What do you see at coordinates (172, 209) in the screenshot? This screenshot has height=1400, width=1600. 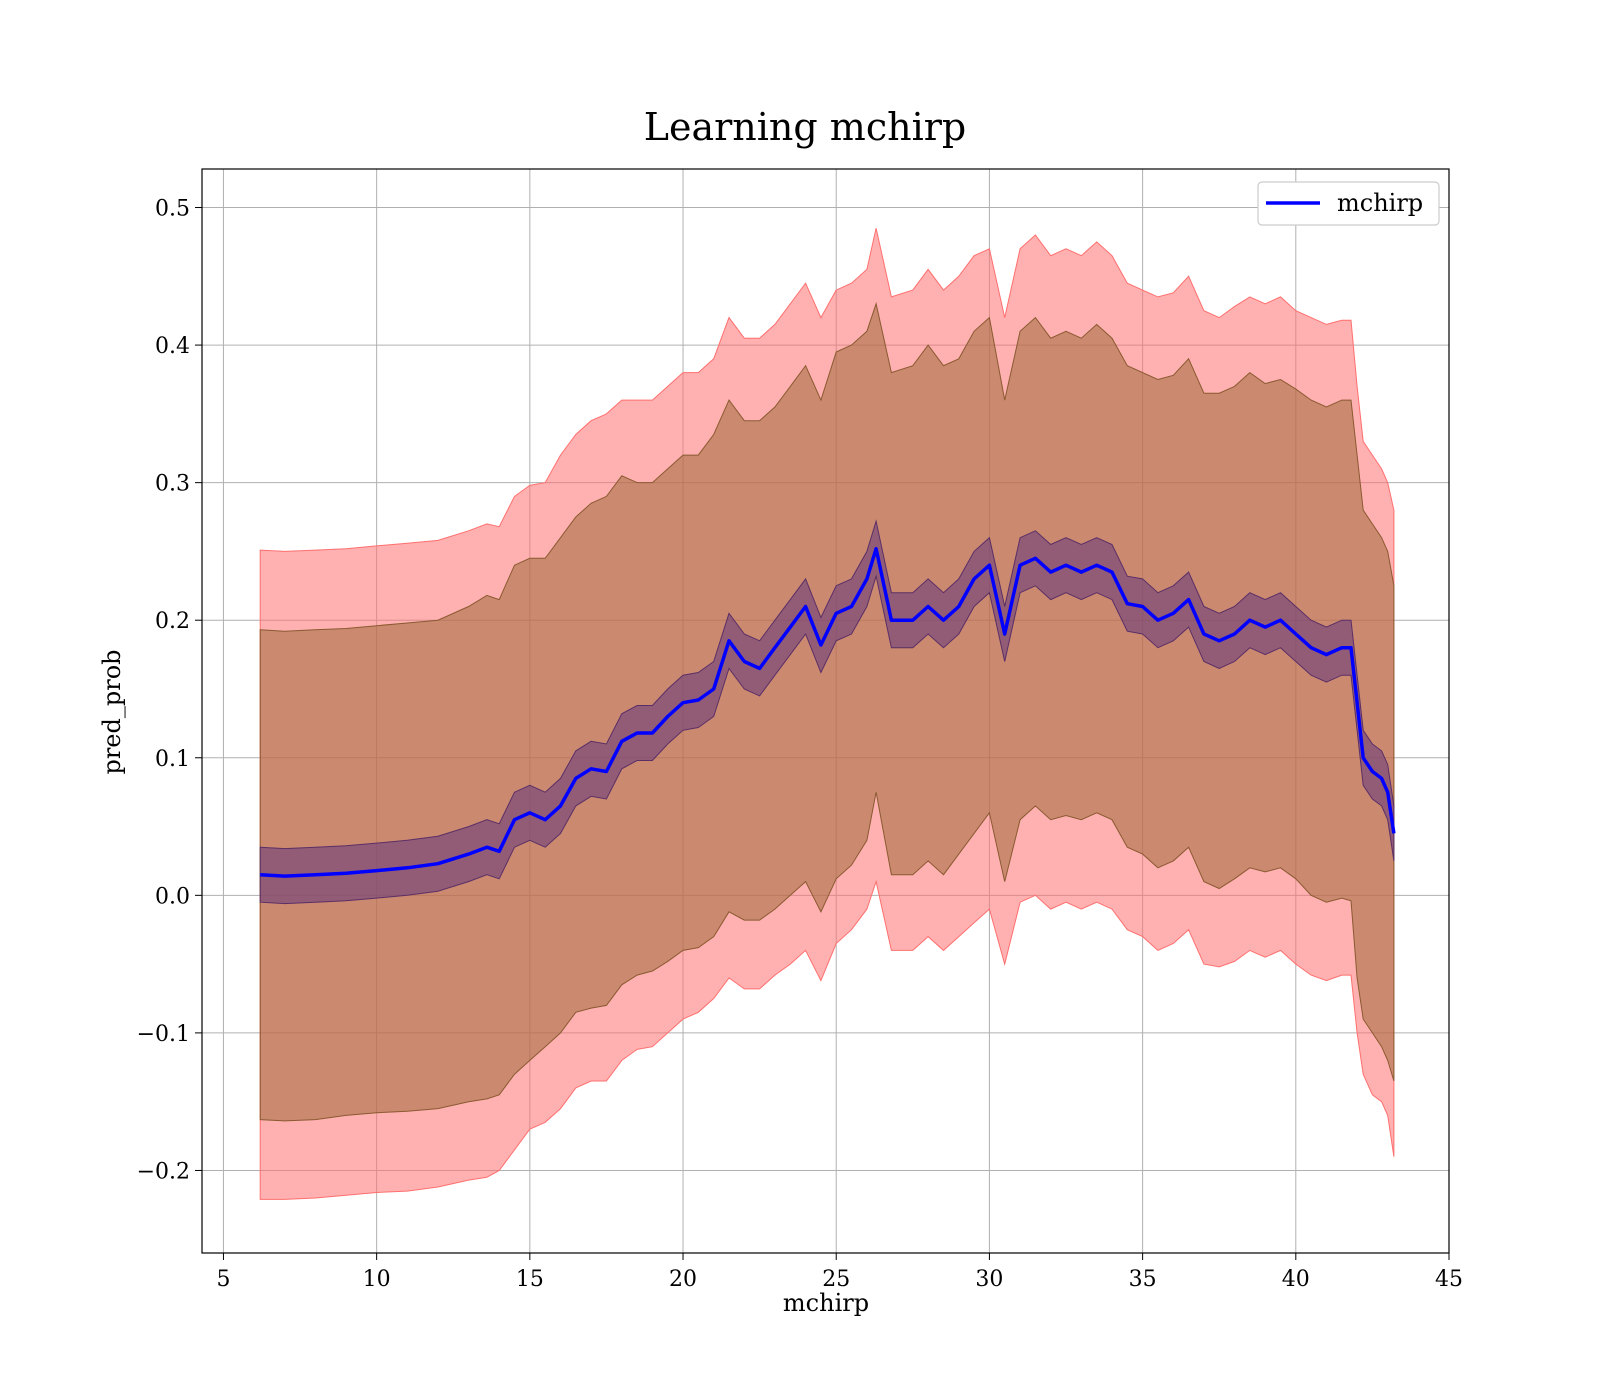 I see `y-tick-label: 0.5` at bounding box center [172, 209].